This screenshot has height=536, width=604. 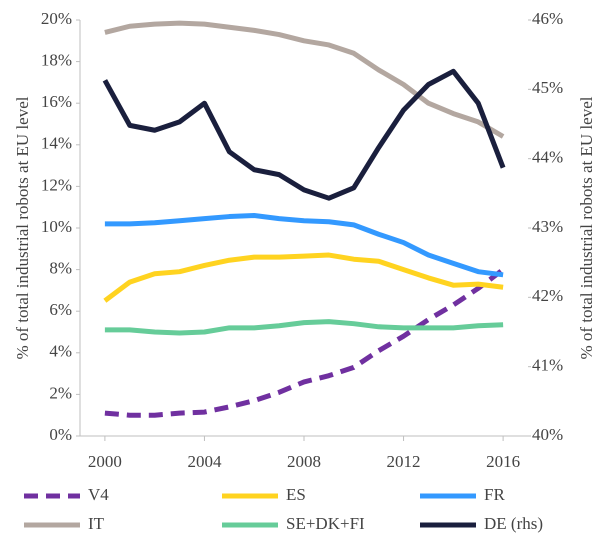 What do you see at coordinates (60, 392) in the screenshot?
I see `y-tick-label: 2%` at bounding box center [60, 392].